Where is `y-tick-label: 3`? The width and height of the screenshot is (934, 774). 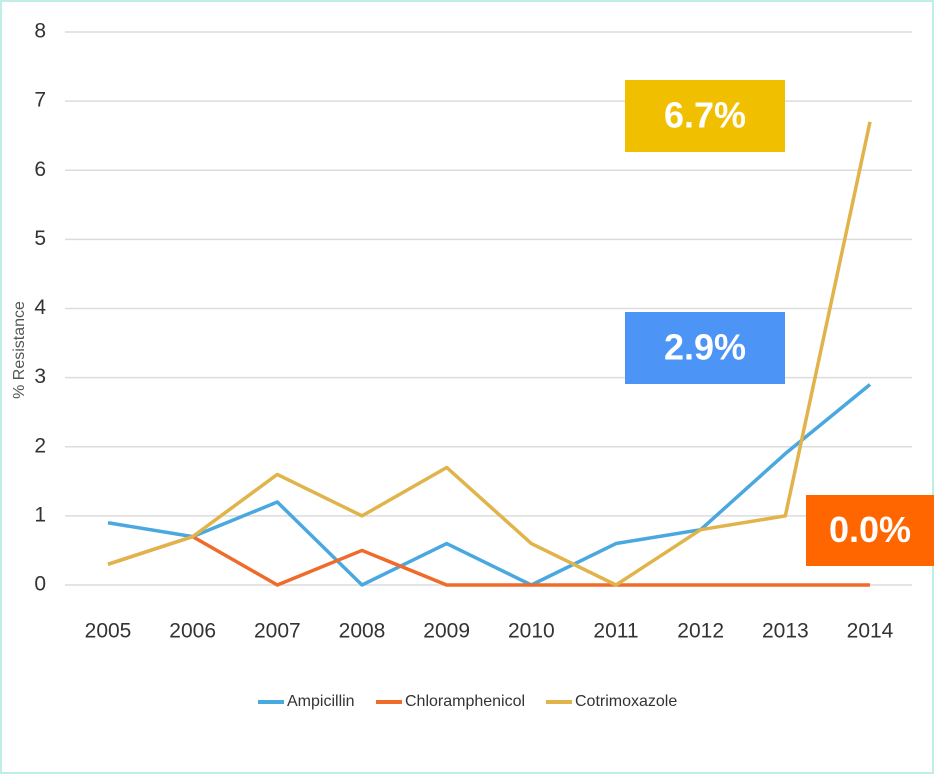 y-tick-label: 3 is located at coordinates (40, 376).